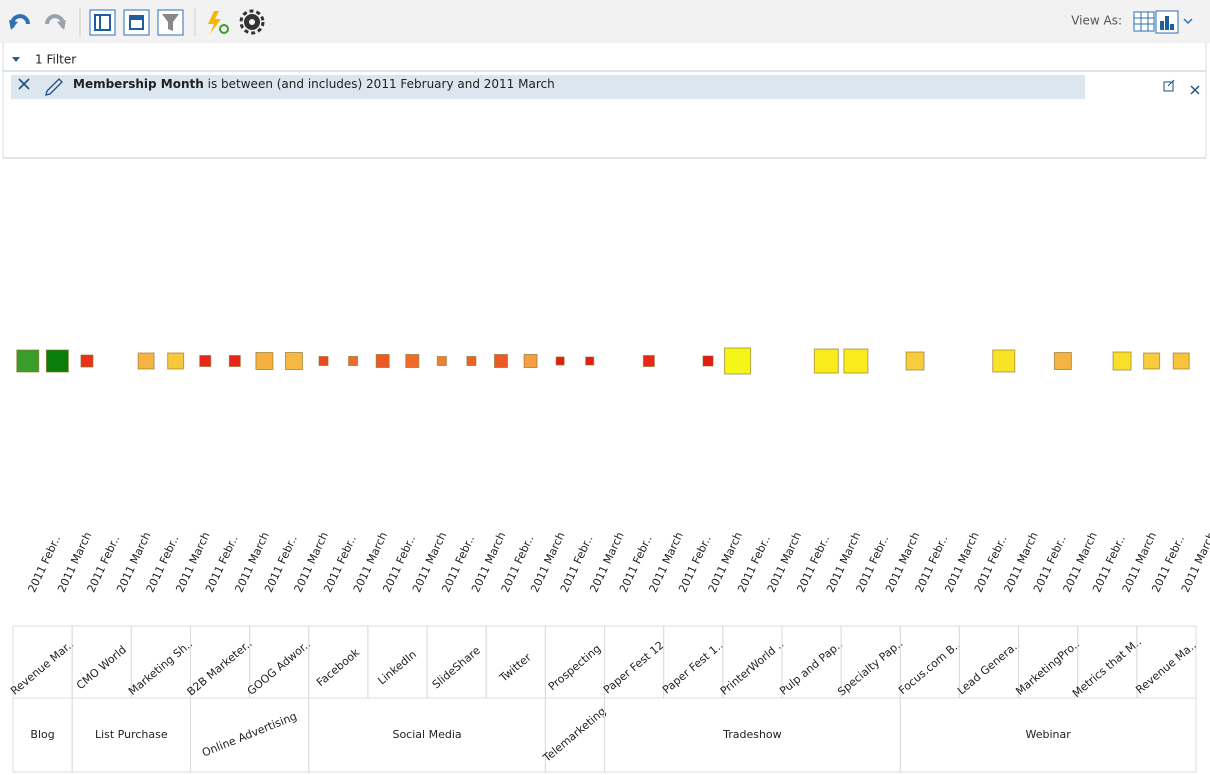 The image size is (1210, 775). I want to click on item-label: Facebook, so click(338, 668).